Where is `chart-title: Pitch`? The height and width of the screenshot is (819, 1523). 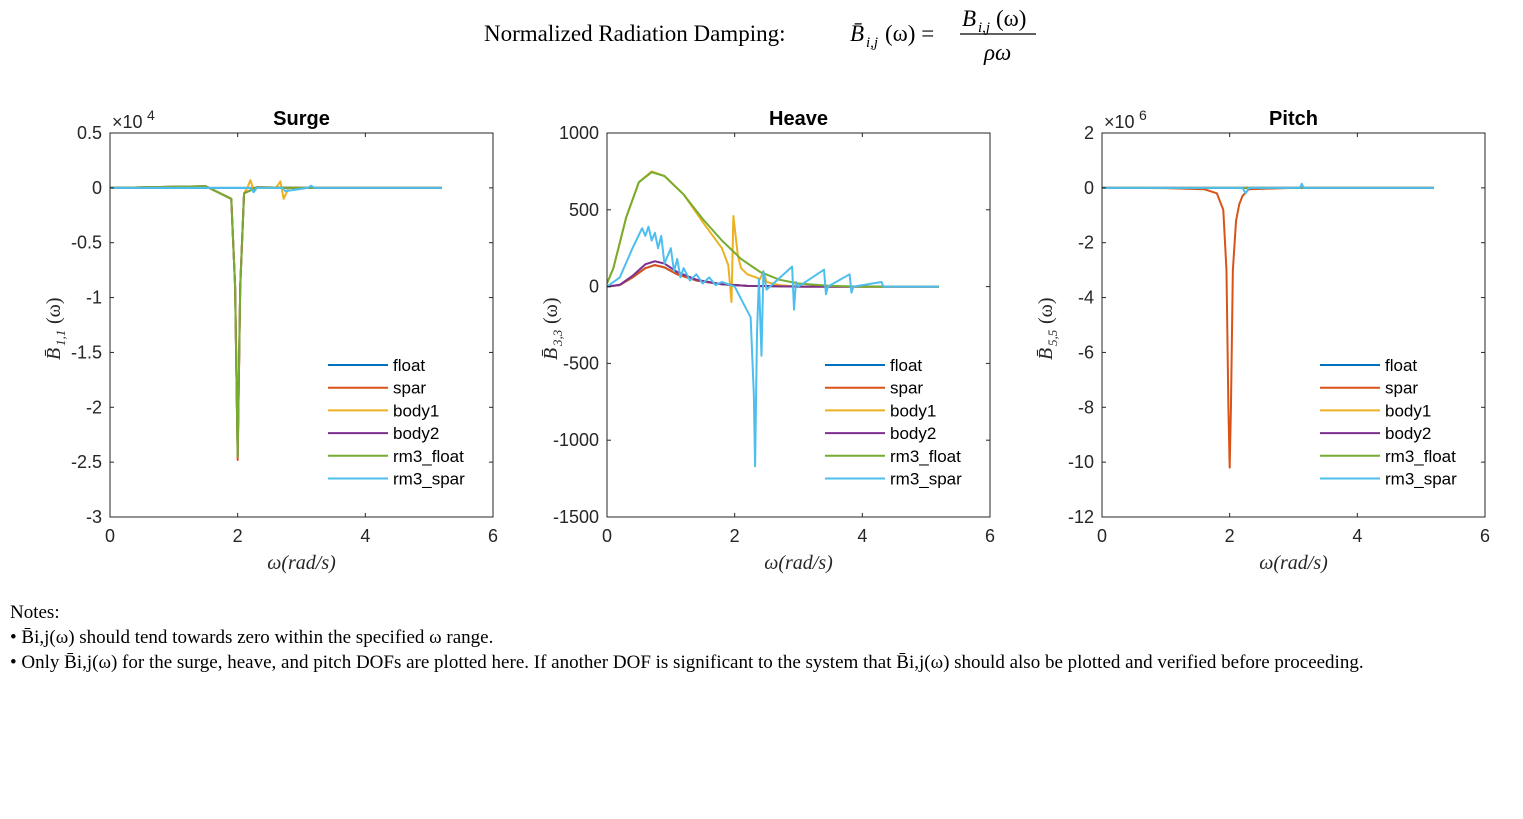
chart-title: Pitch is located at coordinates (1293, 119).